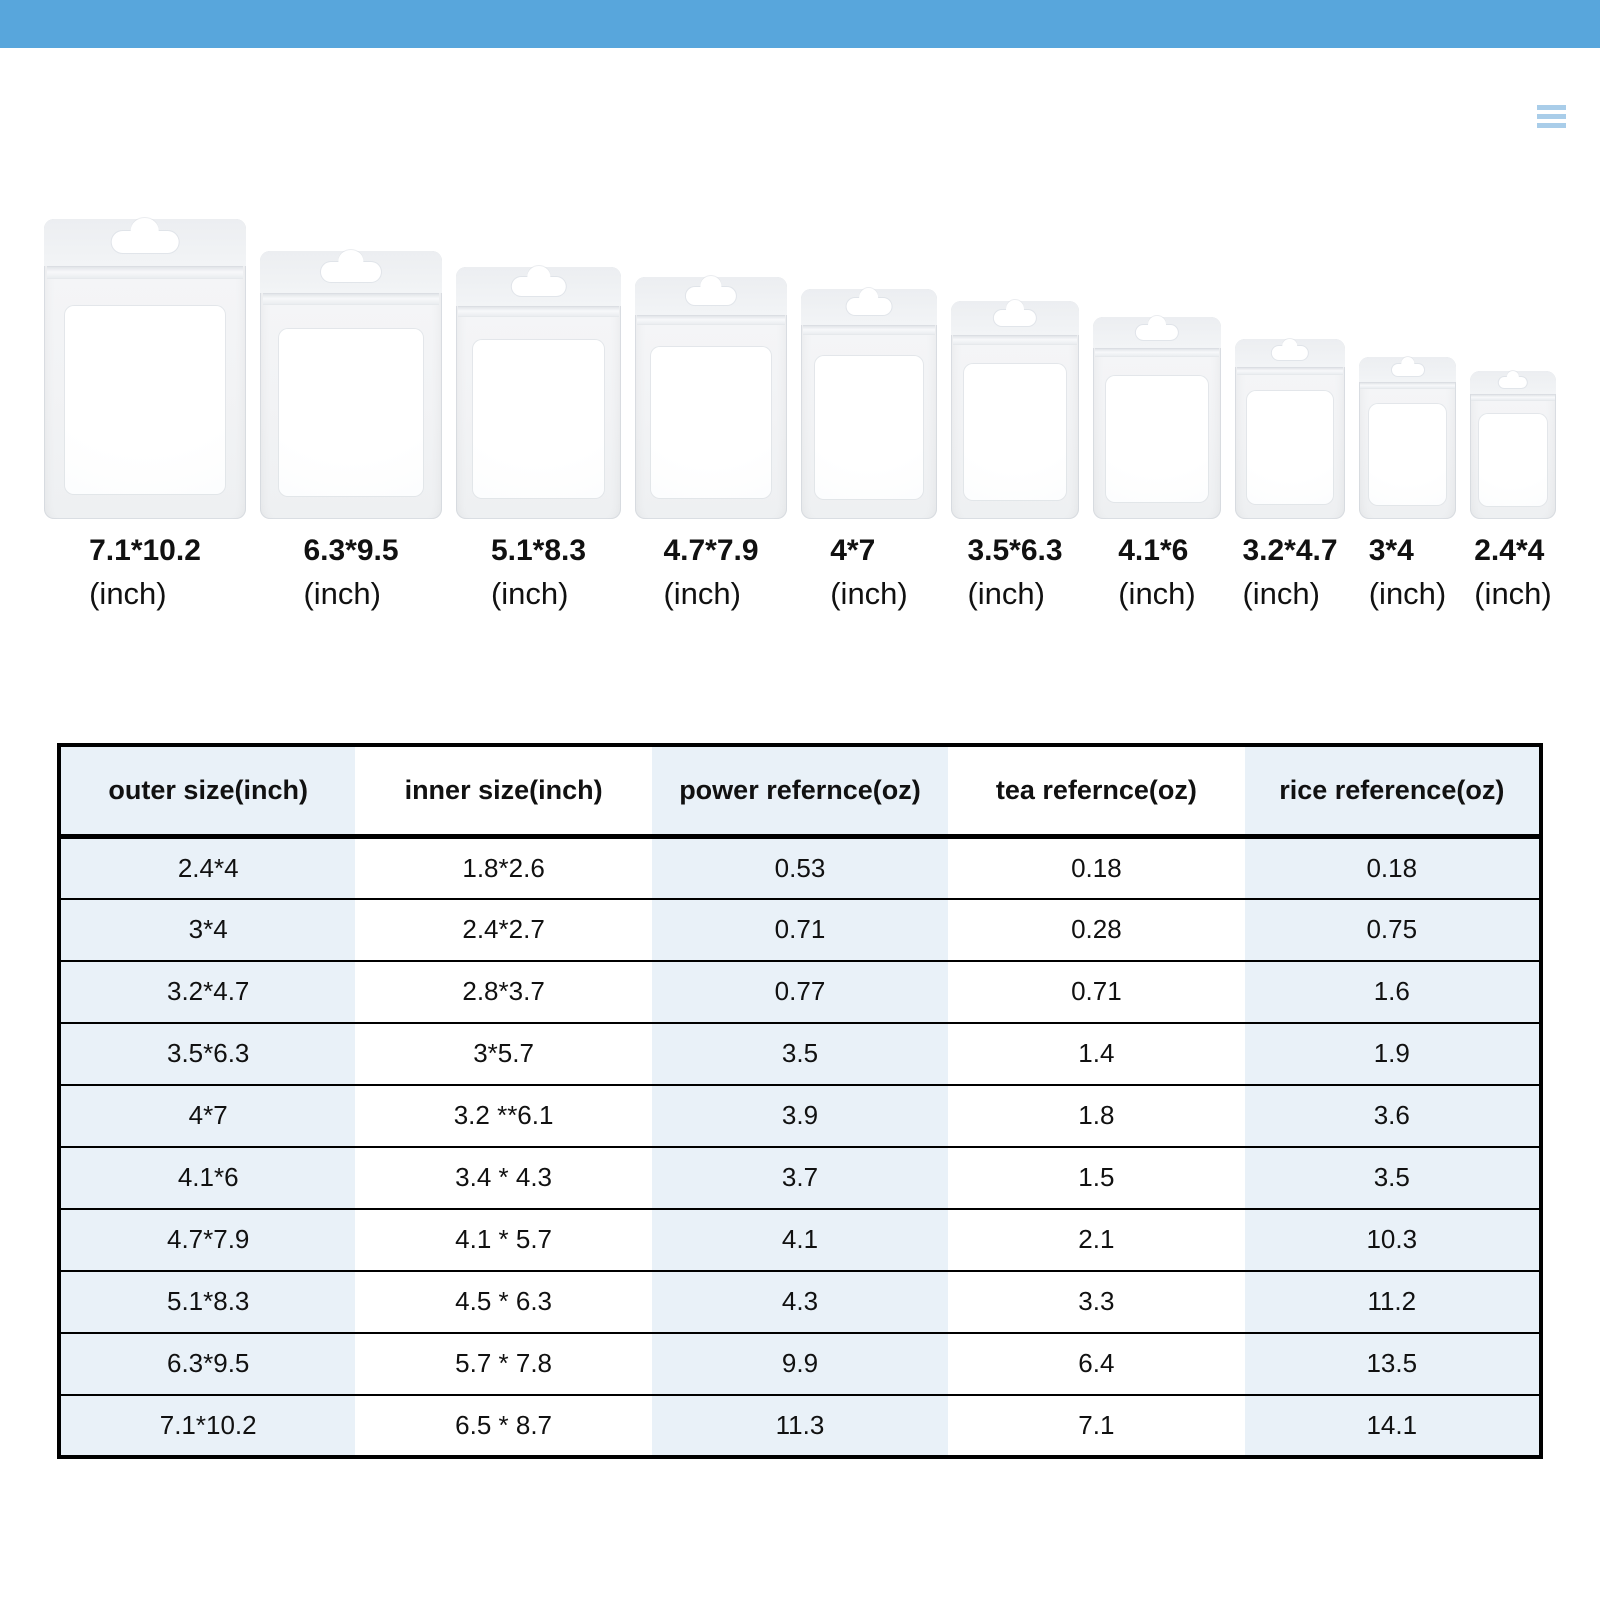 The image size is (1600, 1600). I want to click on bag-item: 3.2*4.7 (inch), so click(1290, 475).